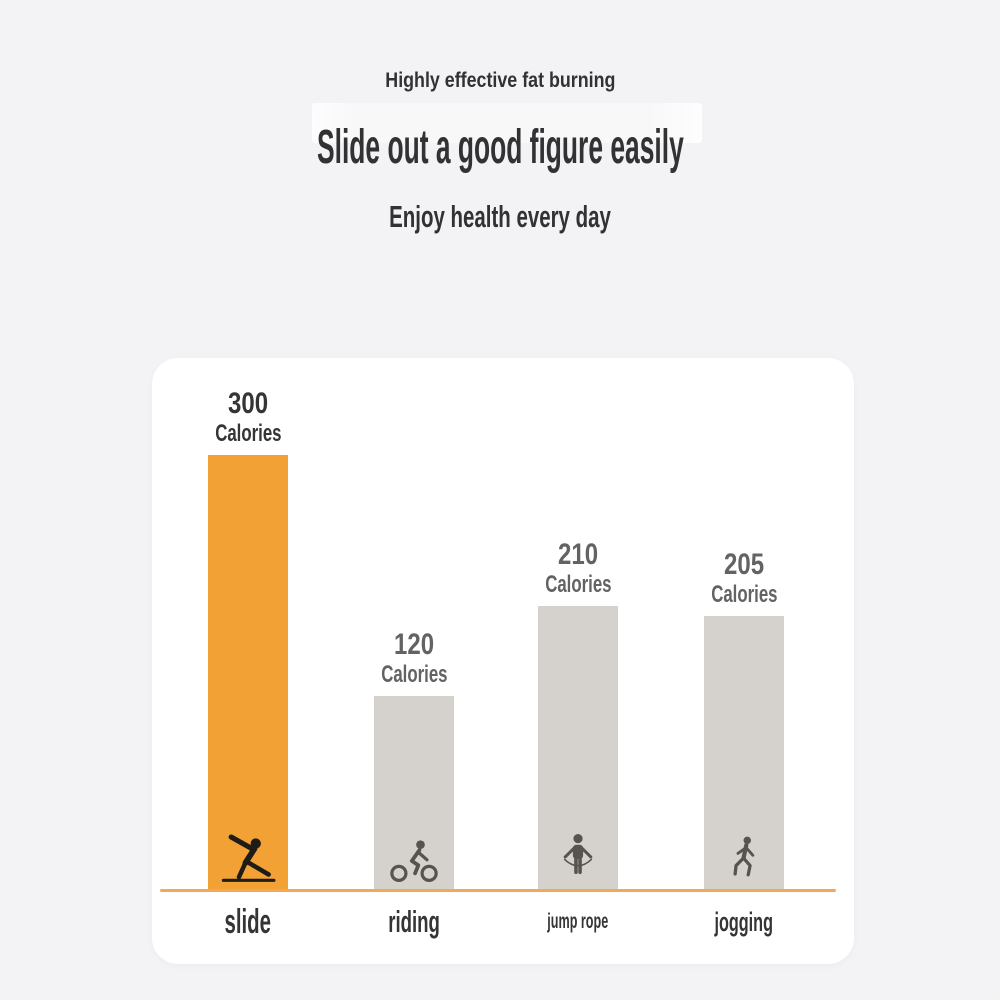 This screenshot has height=1000, width=1000. What do you see at coordinates (248, 859) in the screenshot?
I see `slide-icon` at bounding box center [248, 859].